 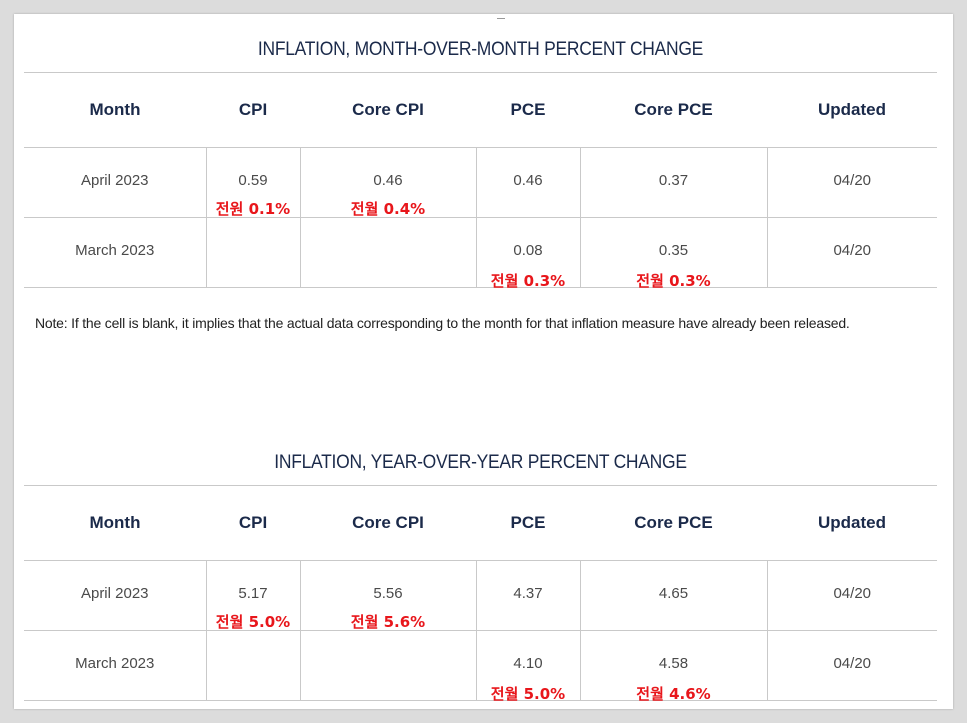 What do you see at coordinates (480, 462) in the screenshot?
I see `yoy-title: INFLATION, YEAR-OVER-YEAR PERCENT CHANGE` at bounding box center [480, 462].